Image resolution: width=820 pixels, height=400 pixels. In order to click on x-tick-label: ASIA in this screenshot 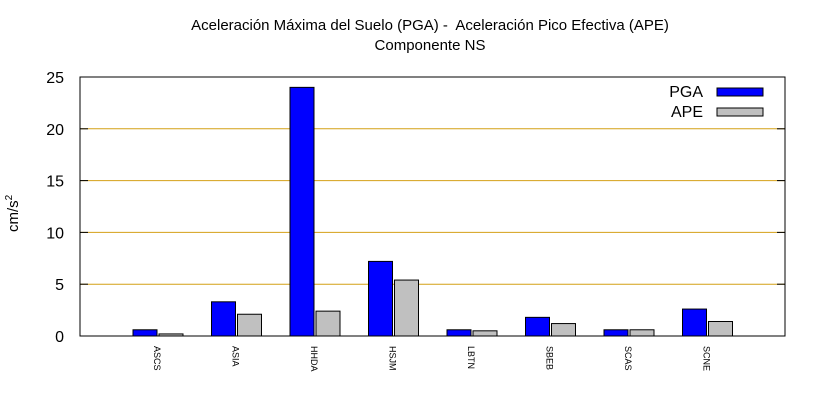, I will do `click(236, 356)`.